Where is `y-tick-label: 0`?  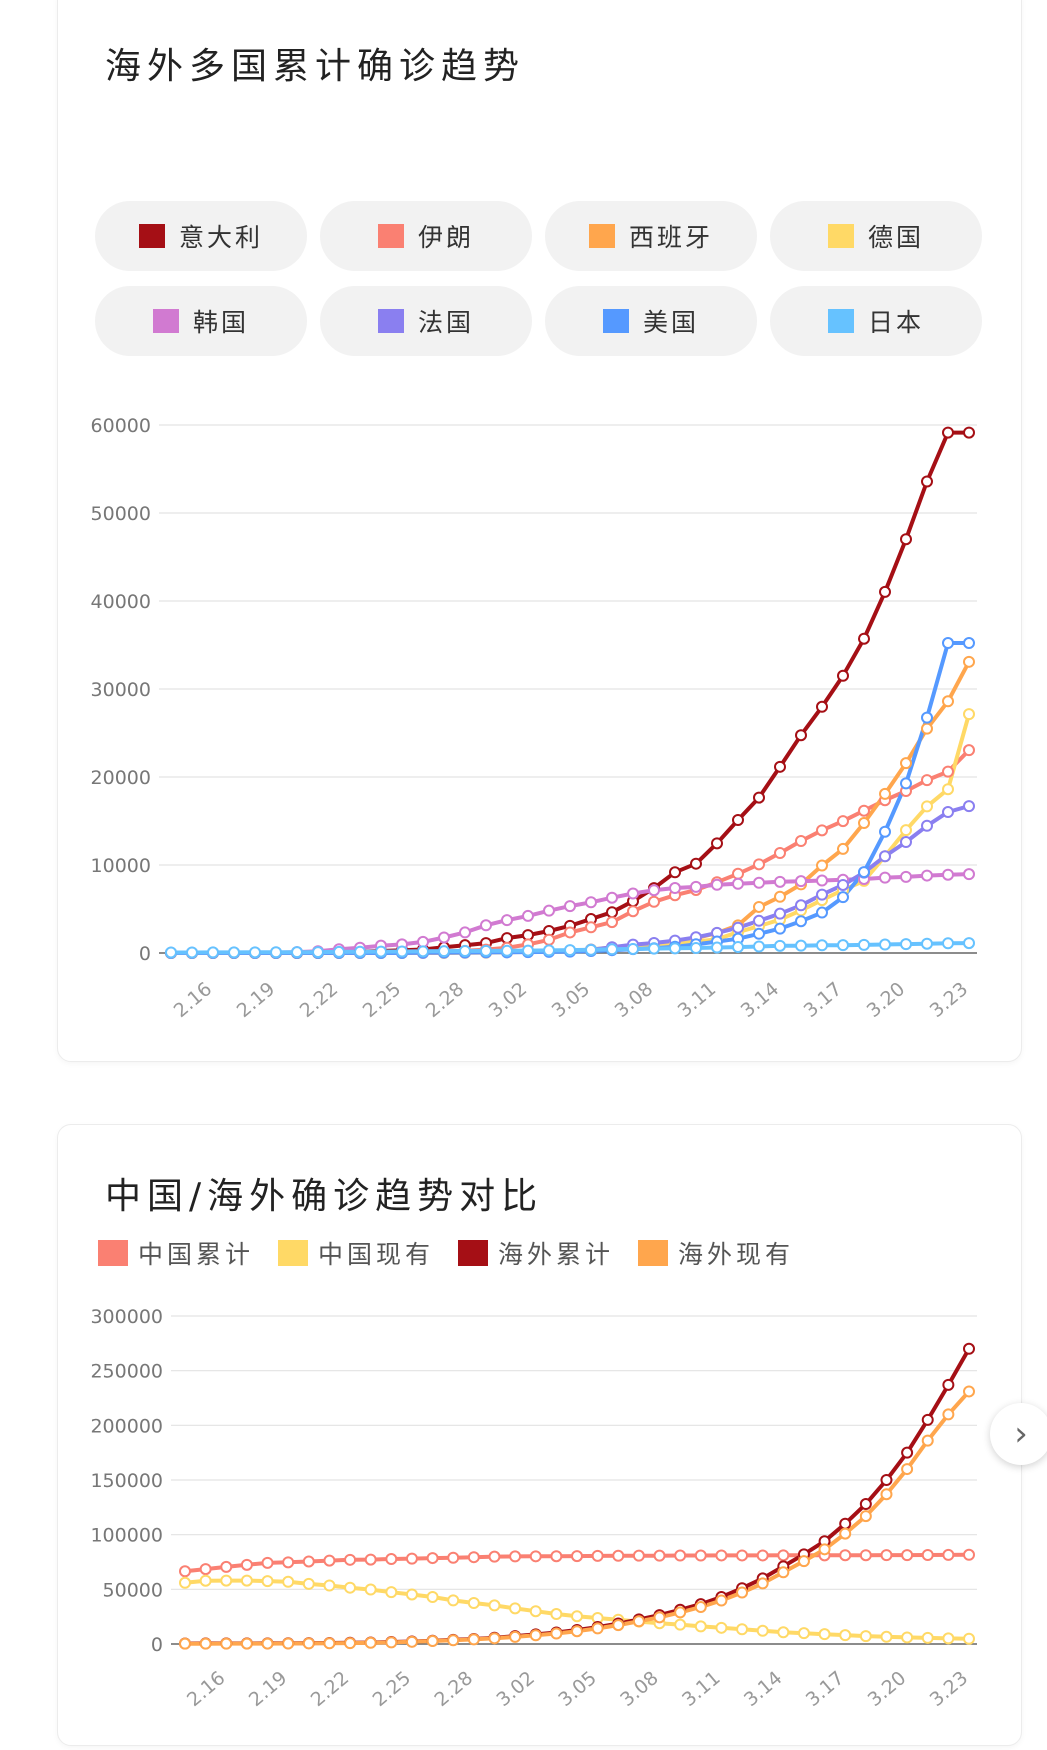
y-tick-label: 0 is located at coordinates (145, 954).